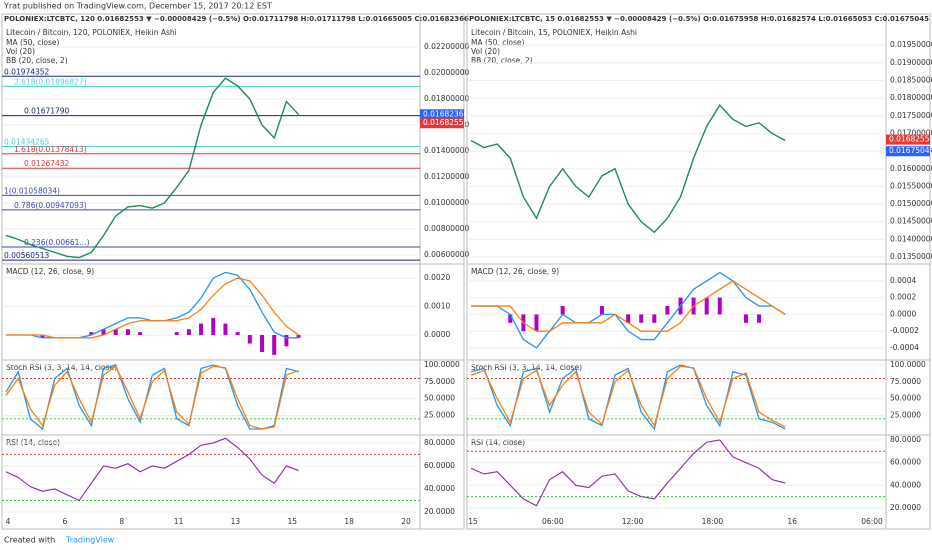 The image size is (932, 550). I want to click on x-tick-label: 11, so click(179, 521).